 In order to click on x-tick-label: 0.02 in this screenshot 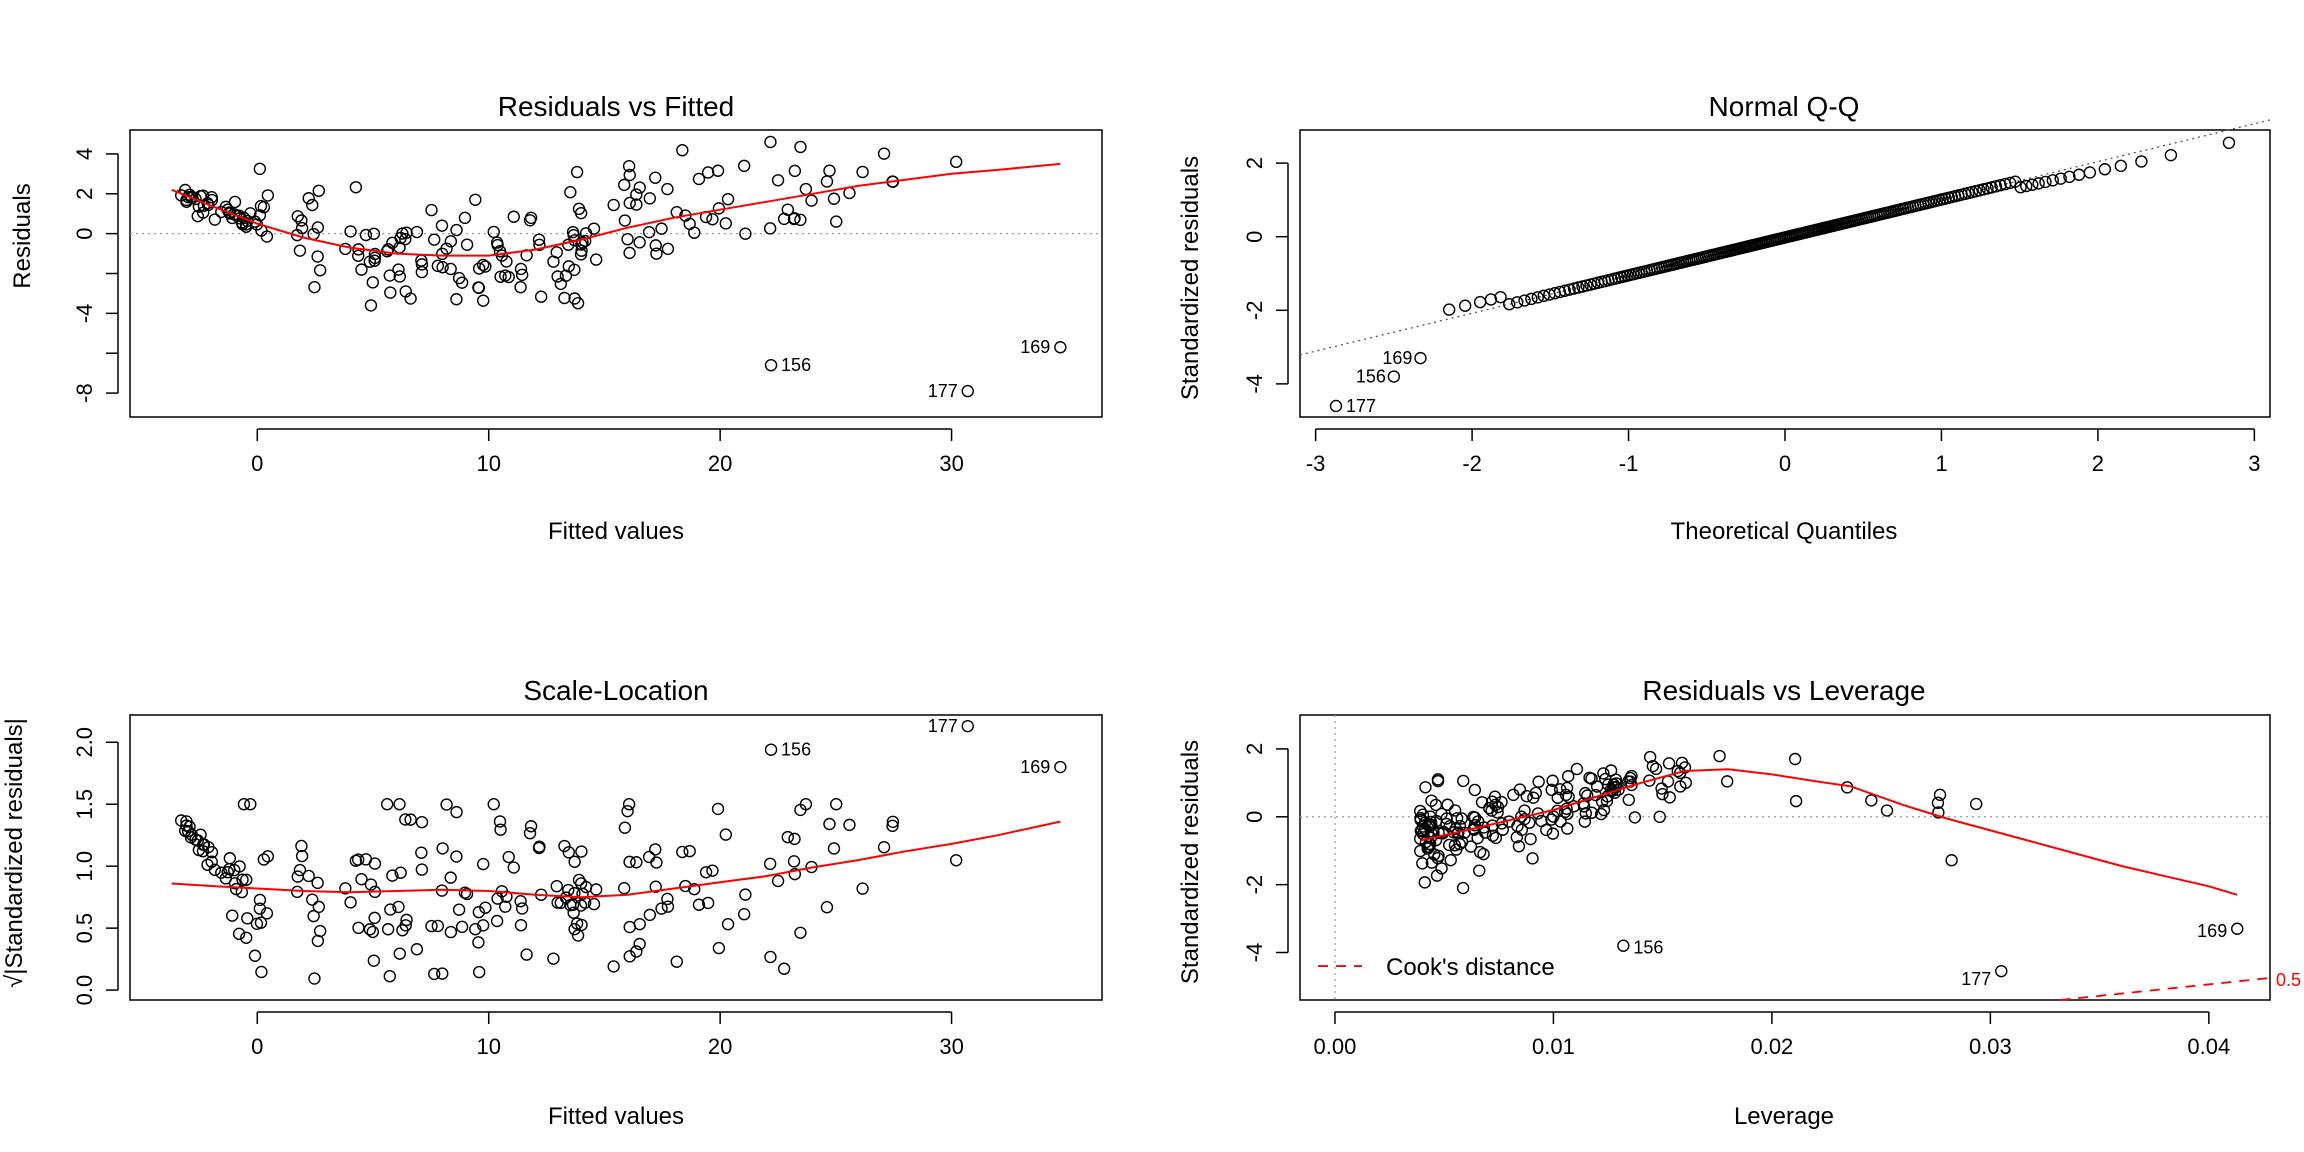, I will do `click(1771, 1046)`.